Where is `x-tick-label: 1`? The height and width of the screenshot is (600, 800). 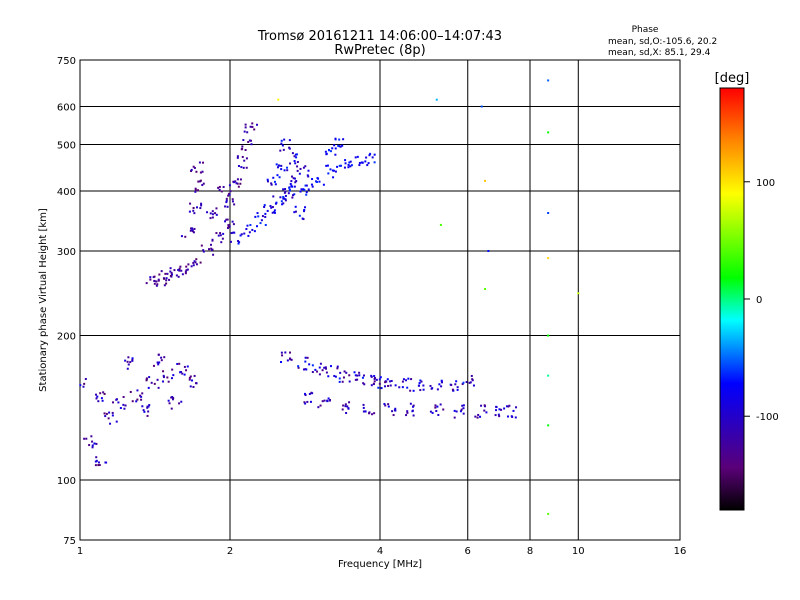
x-tick-label: 1 is located at coordinates (80, 551).